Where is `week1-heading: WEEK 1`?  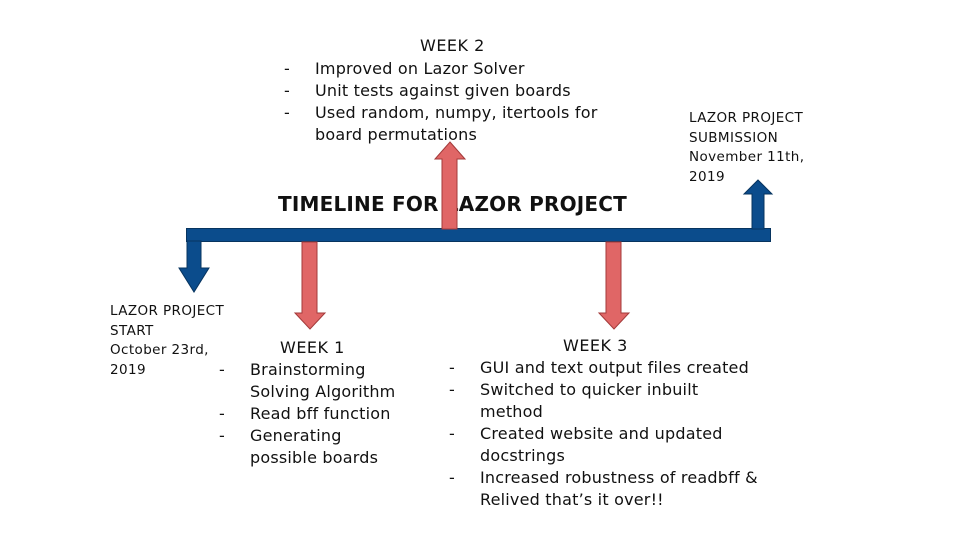 week1-heading: WEEK 1 is located at coordinates (312, 347).